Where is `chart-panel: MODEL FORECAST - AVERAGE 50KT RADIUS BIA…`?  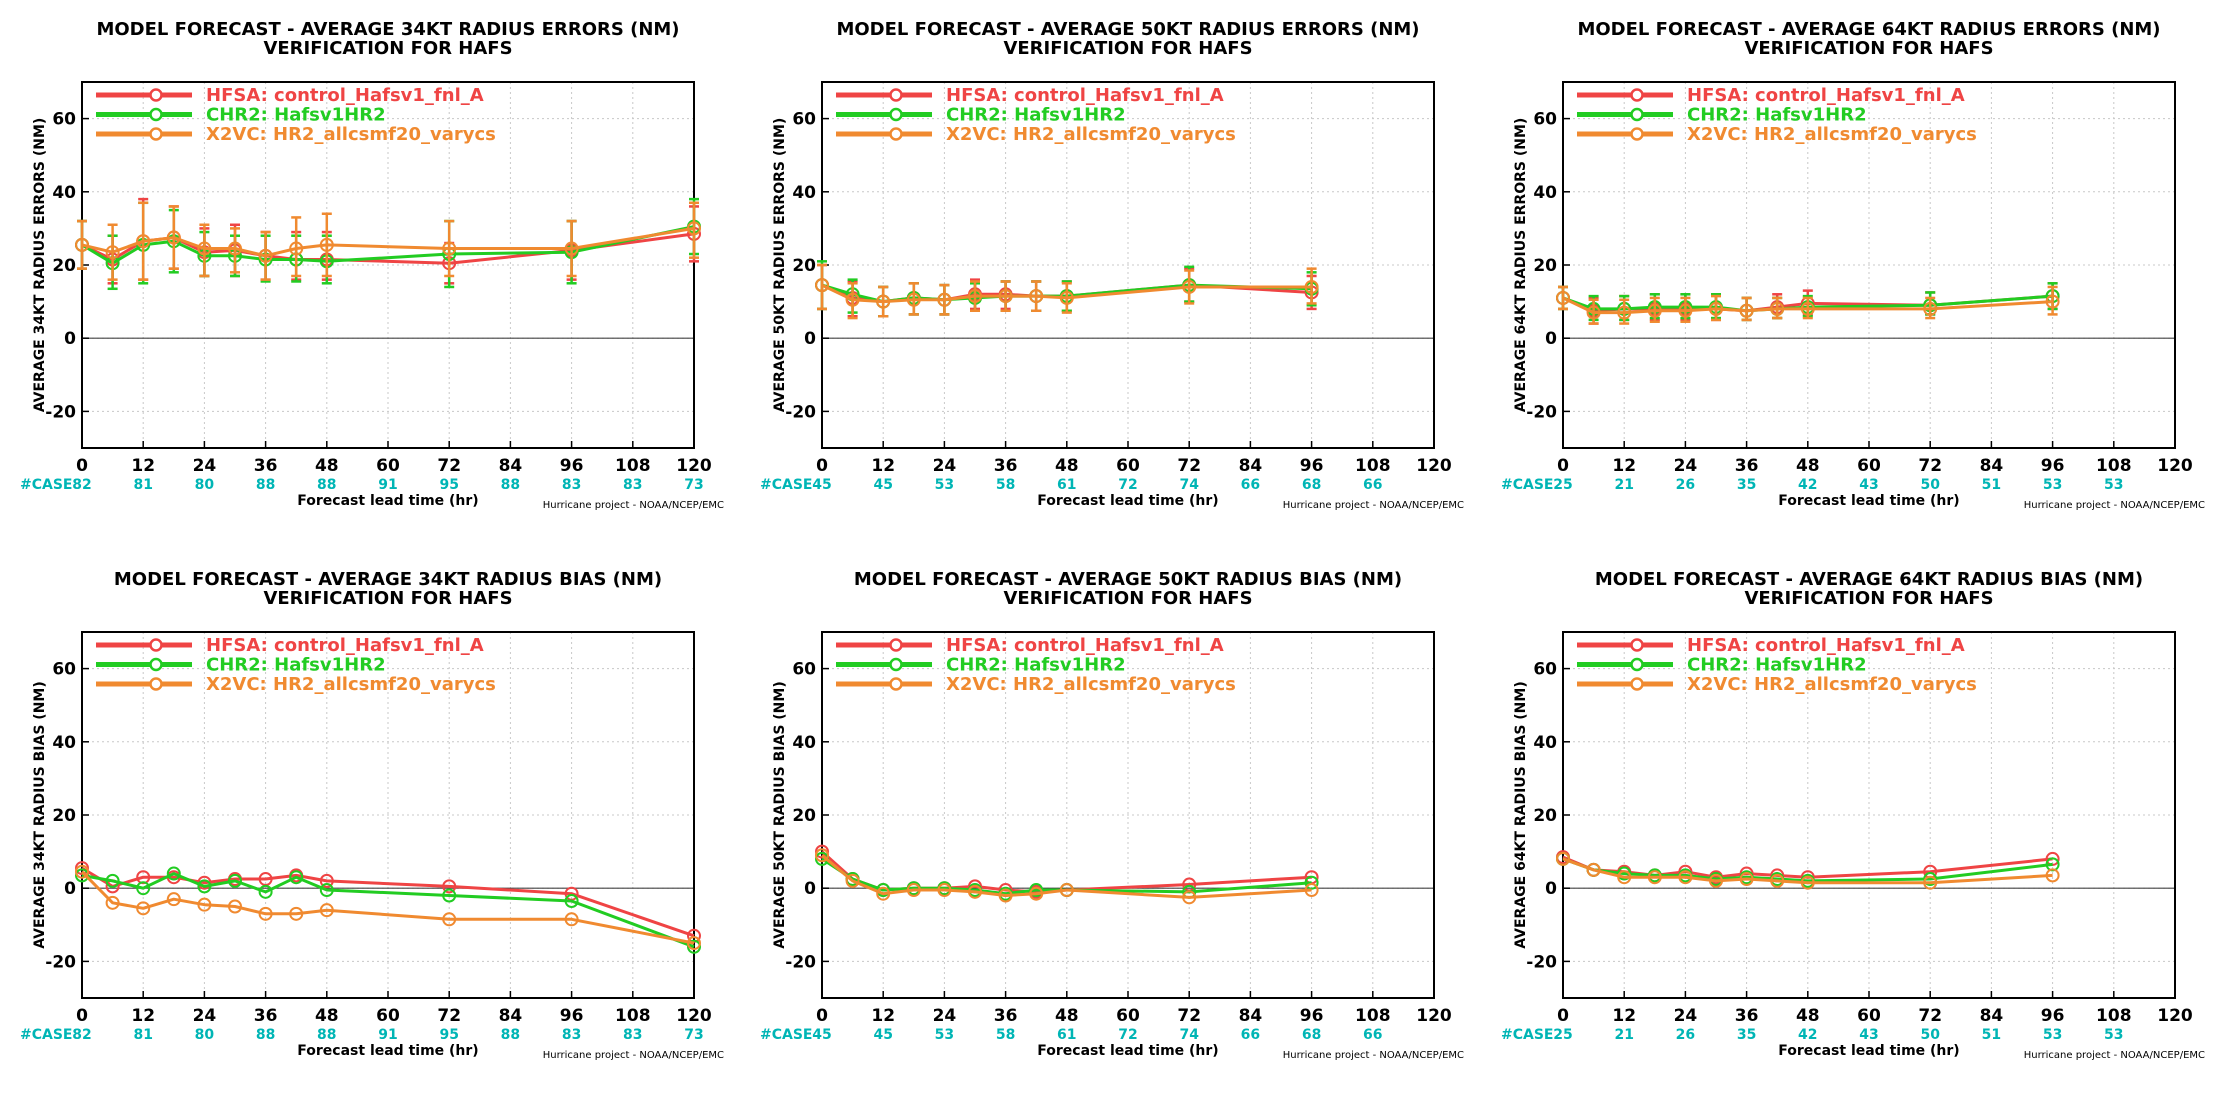
chart-panel: MODEL FORECAST - AVERAGE 50KT RADIUS BIA… is located at coordinates (1112, 815).